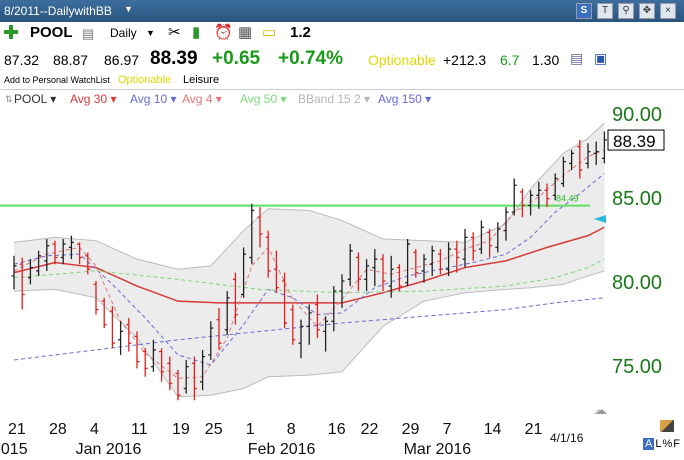 The width and height of the screenshot is (684, 460). Describe the element at coordinates (667, 444) in the screenshot. I see `flag-%: %` at that location.